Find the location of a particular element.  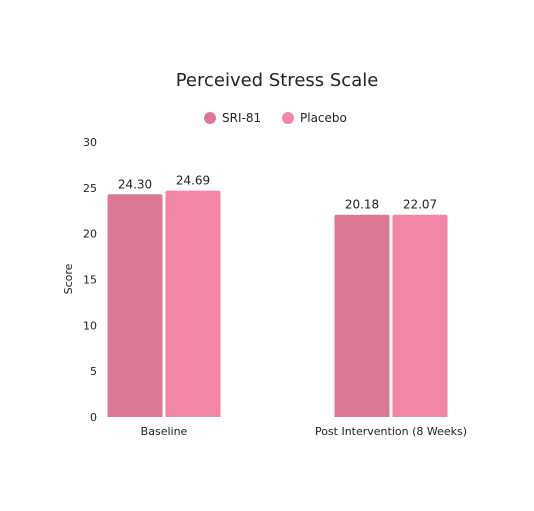

y-axis-label: Score is located at coordinates (68, 278).